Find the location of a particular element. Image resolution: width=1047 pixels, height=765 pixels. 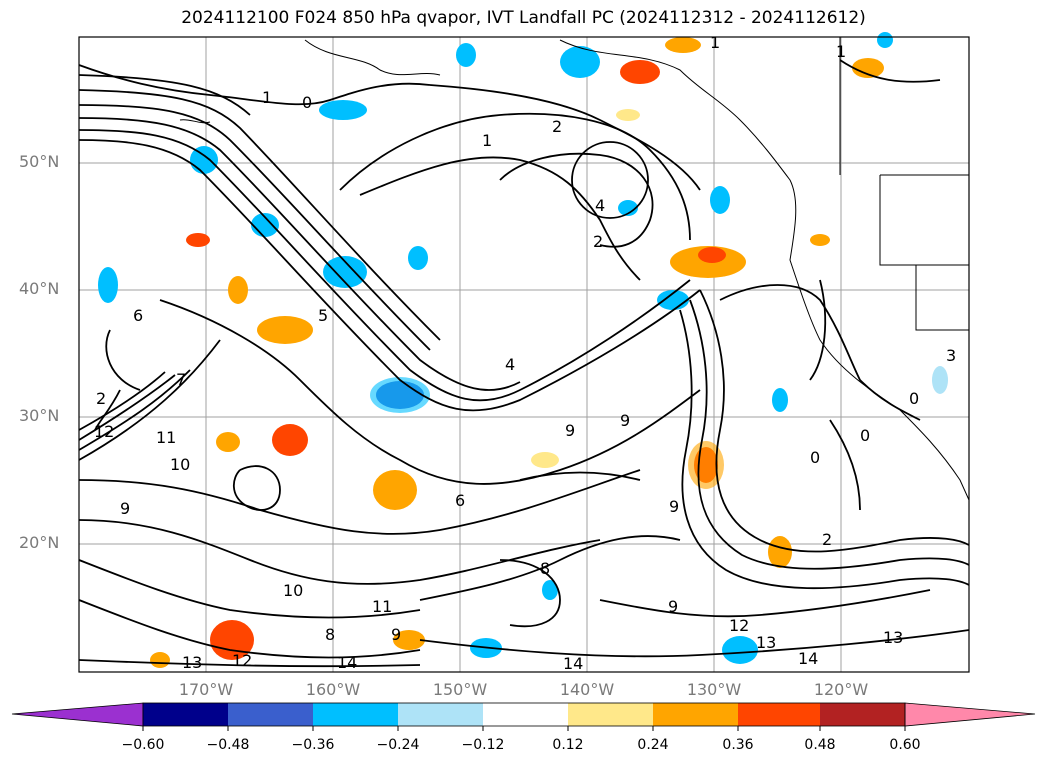

colorbar-tick-label: 0.24 is located at coordinates (653, 745).